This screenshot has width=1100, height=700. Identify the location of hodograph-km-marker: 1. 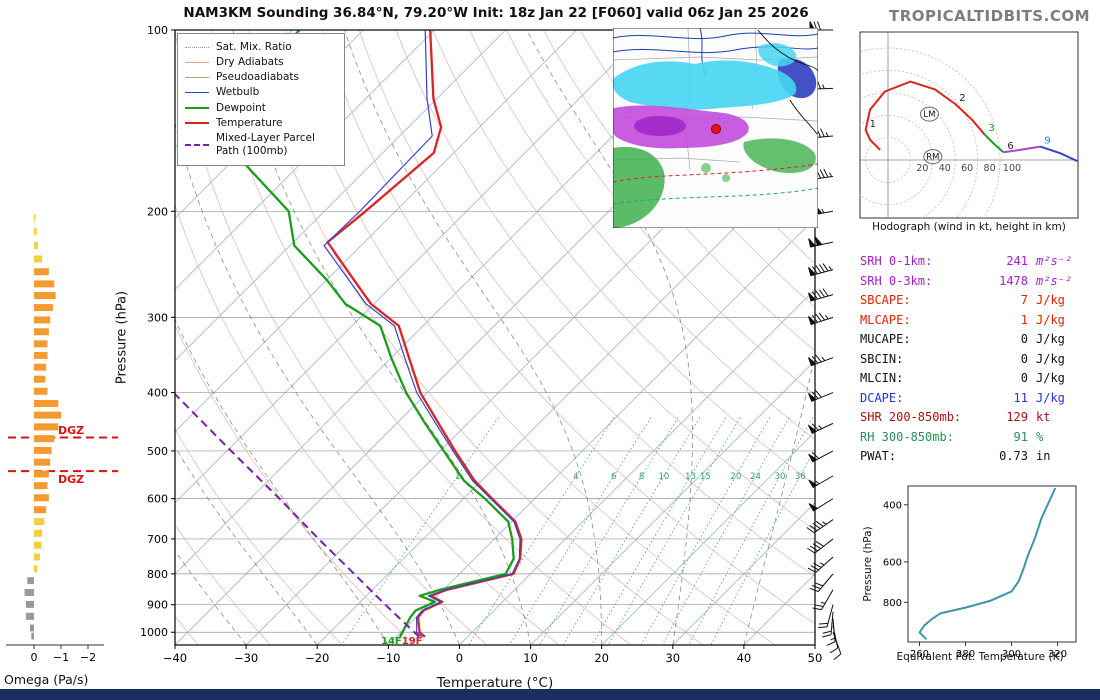
(873, 124).